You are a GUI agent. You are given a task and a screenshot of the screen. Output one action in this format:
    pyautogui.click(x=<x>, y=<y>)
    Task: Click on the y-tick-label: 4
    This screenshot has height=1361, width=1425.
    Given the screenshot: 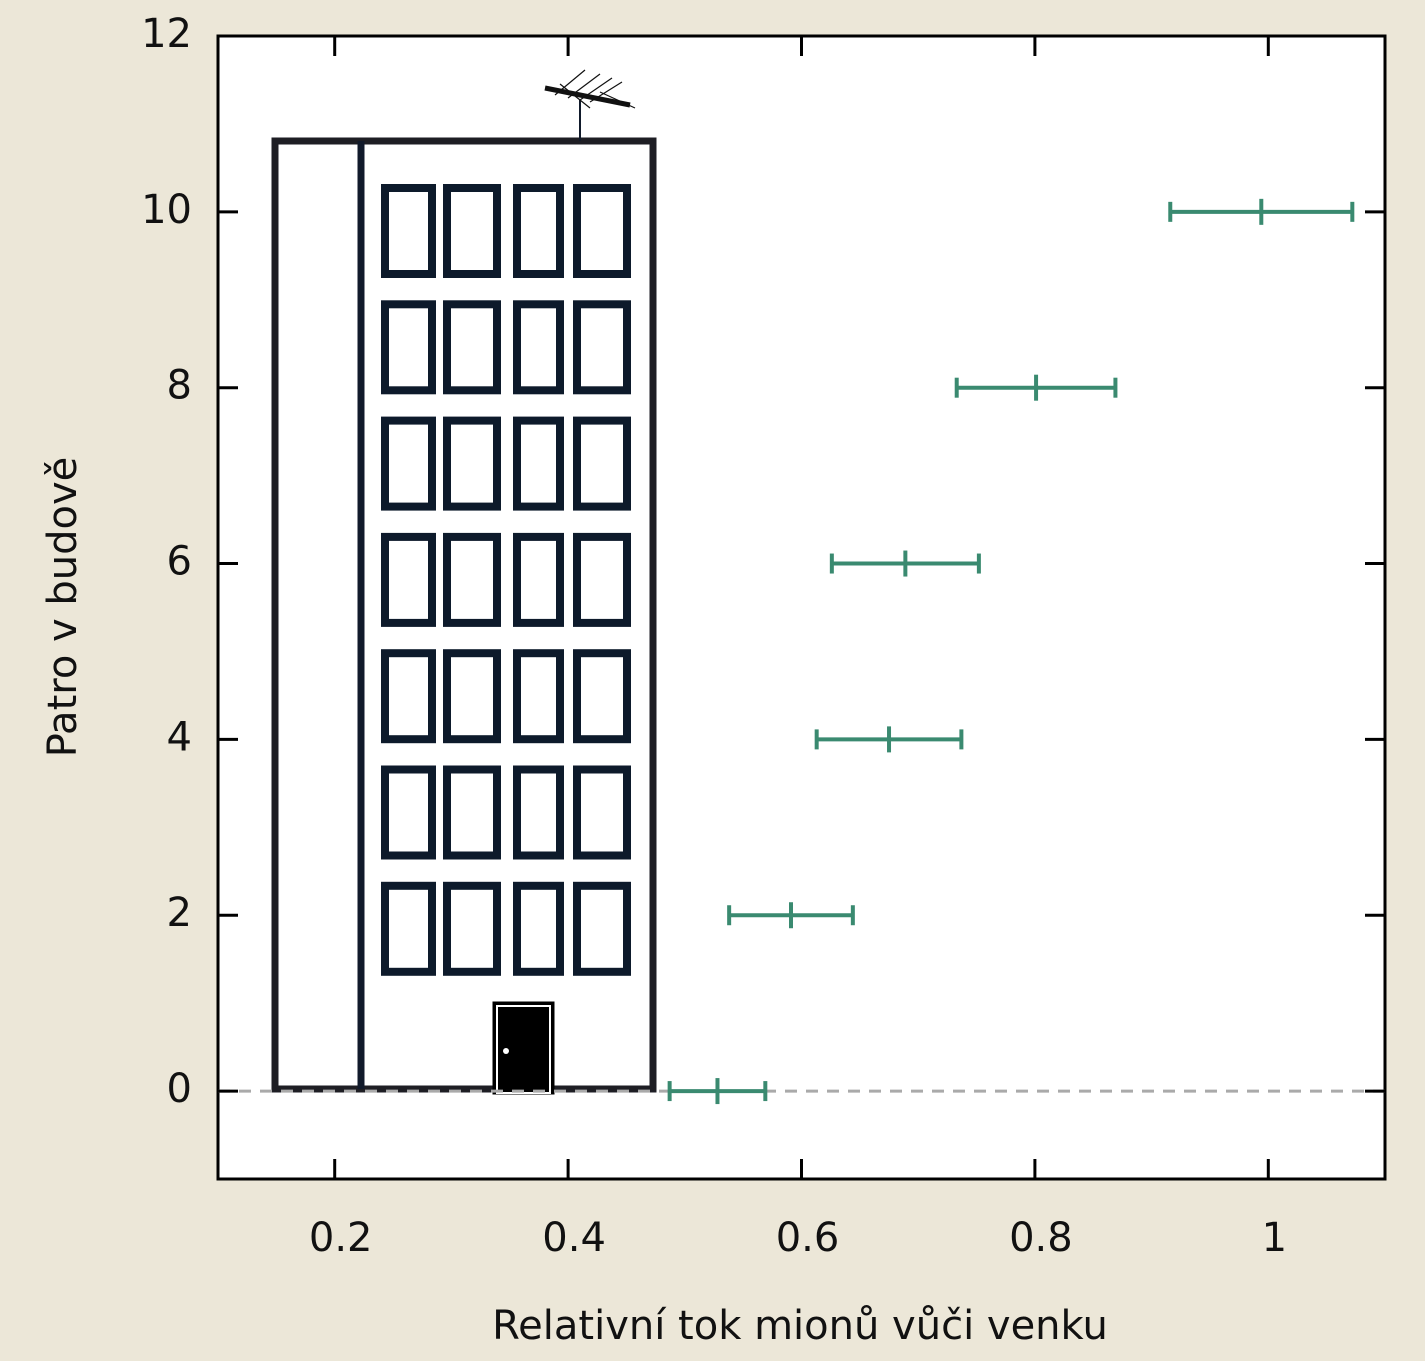 What is the action you would take?
    pyautogui.click(x=179, y=737)
    